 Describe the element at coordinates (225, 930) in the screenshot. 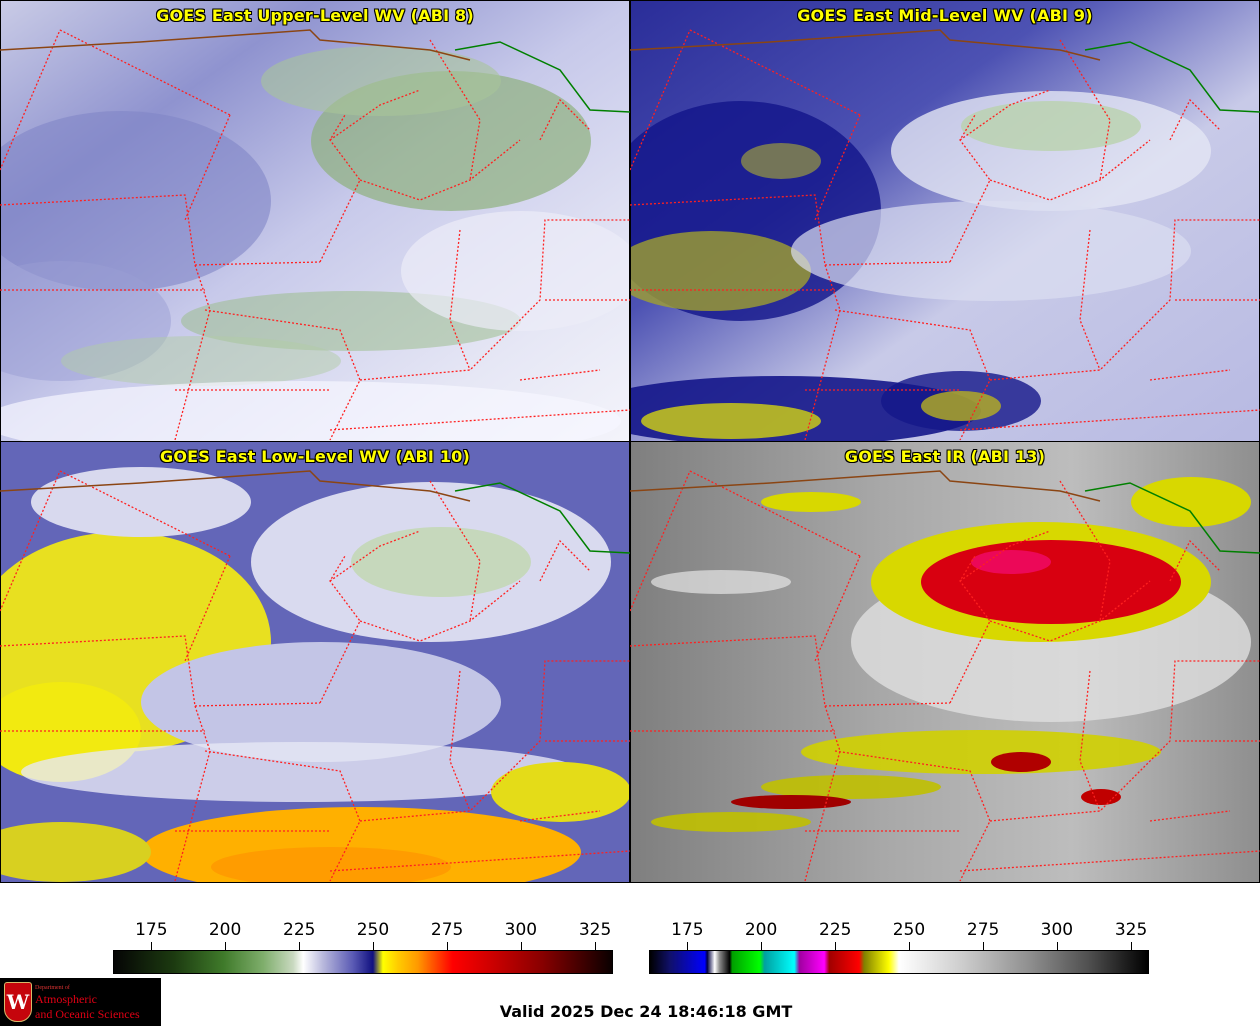

I see `colorbar-wv-tick-label: 200` at that location.